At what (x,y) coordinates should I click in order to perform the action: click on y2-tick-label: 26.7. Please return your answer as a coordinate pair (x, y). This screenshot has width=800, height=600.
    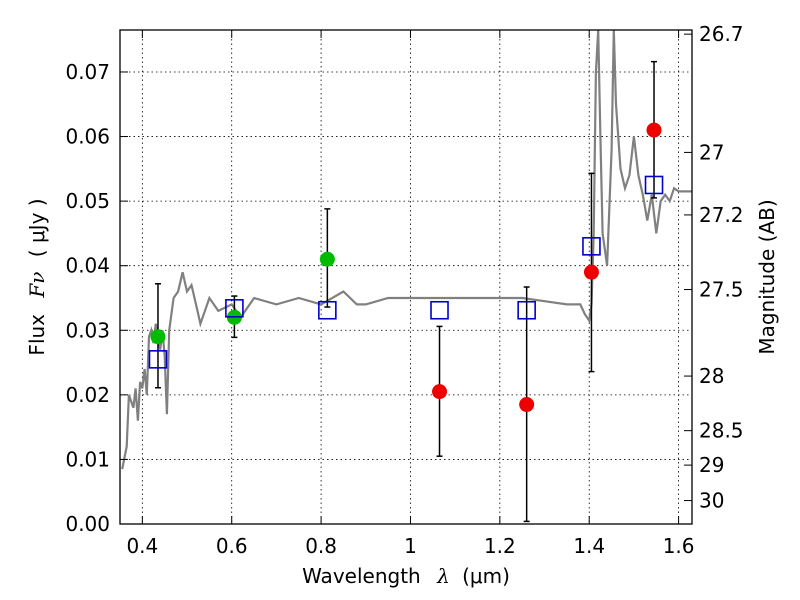
    Looking at the image, I should click on (721, 34).